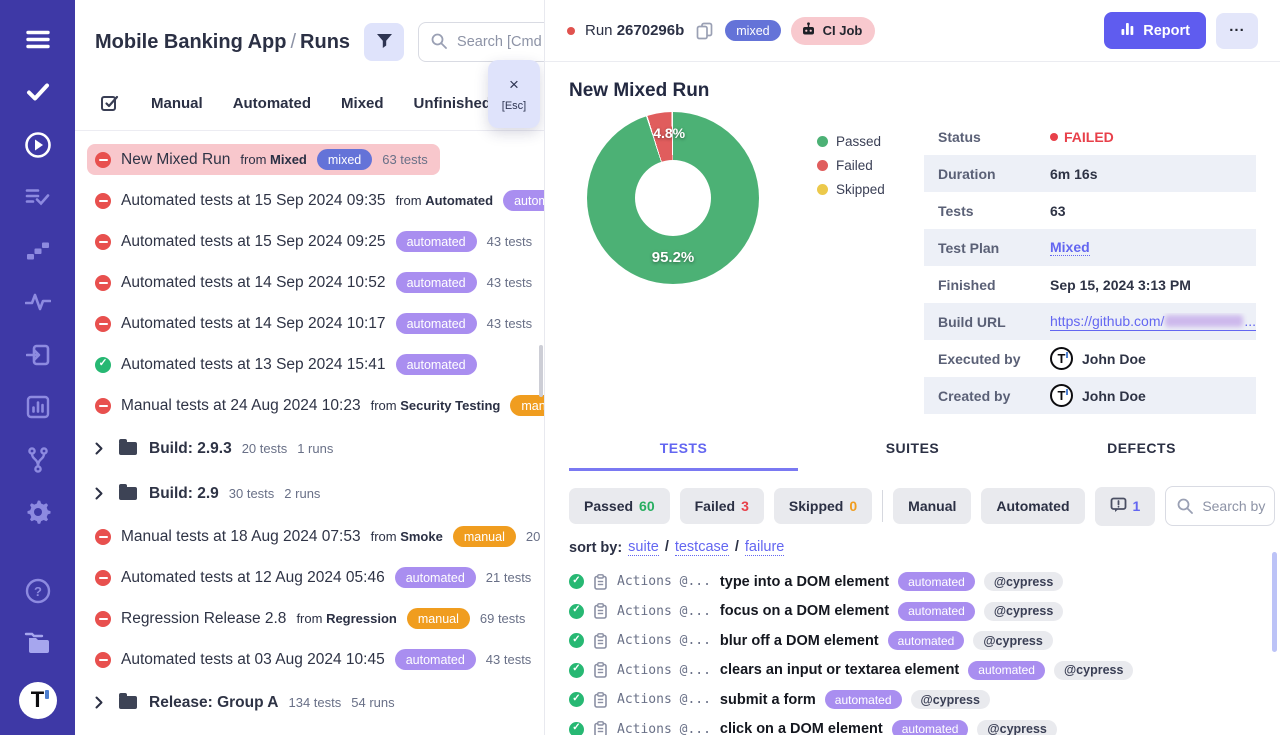 Image resolution: width=1280 pixels, height=735 pixels. I want to click on pulse-icon, so click(38, 302).